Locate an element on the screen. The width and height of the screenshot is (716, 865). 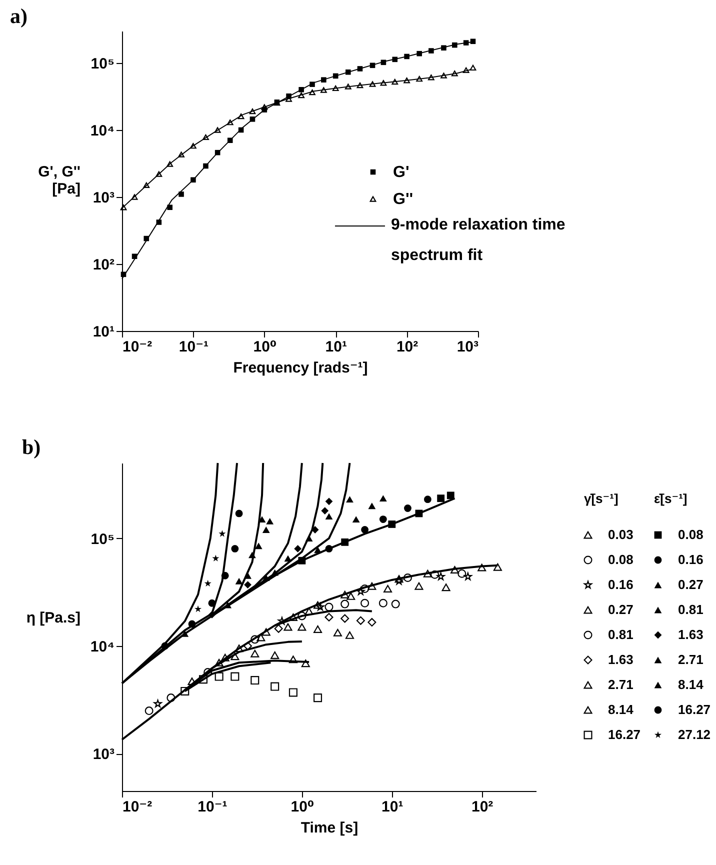
chart-title: b) is located at coordinates (31, 447).